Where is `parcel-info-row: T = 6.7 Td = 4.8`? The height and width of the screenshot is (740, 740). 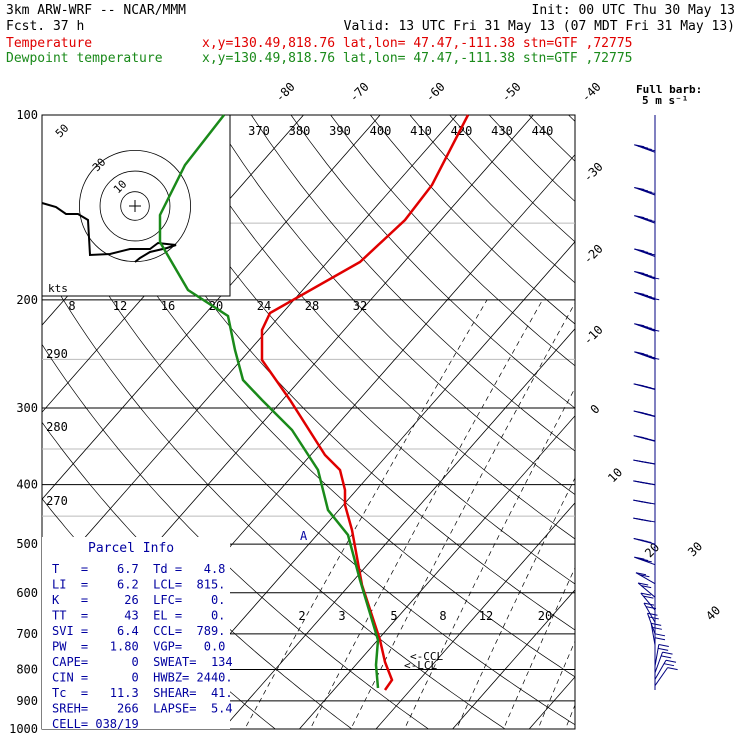
parcel-info-row: T = 6.7 Td = 4.8 is located at coordinates (138, 569).